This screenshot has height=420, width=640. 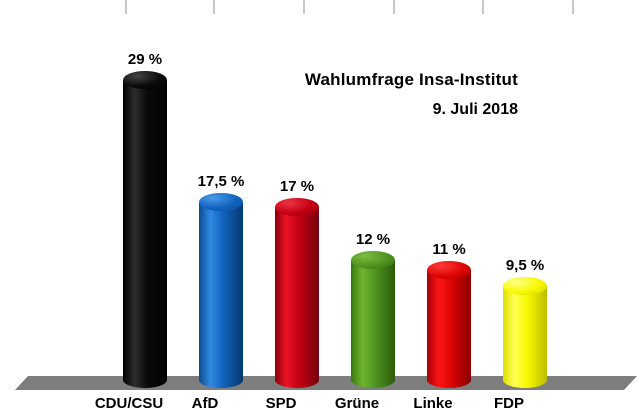 What do you see at coordinates (449, 249) in the screenshot?
I see `value-label-linke: 11 %` at bounding box center [449, 249].